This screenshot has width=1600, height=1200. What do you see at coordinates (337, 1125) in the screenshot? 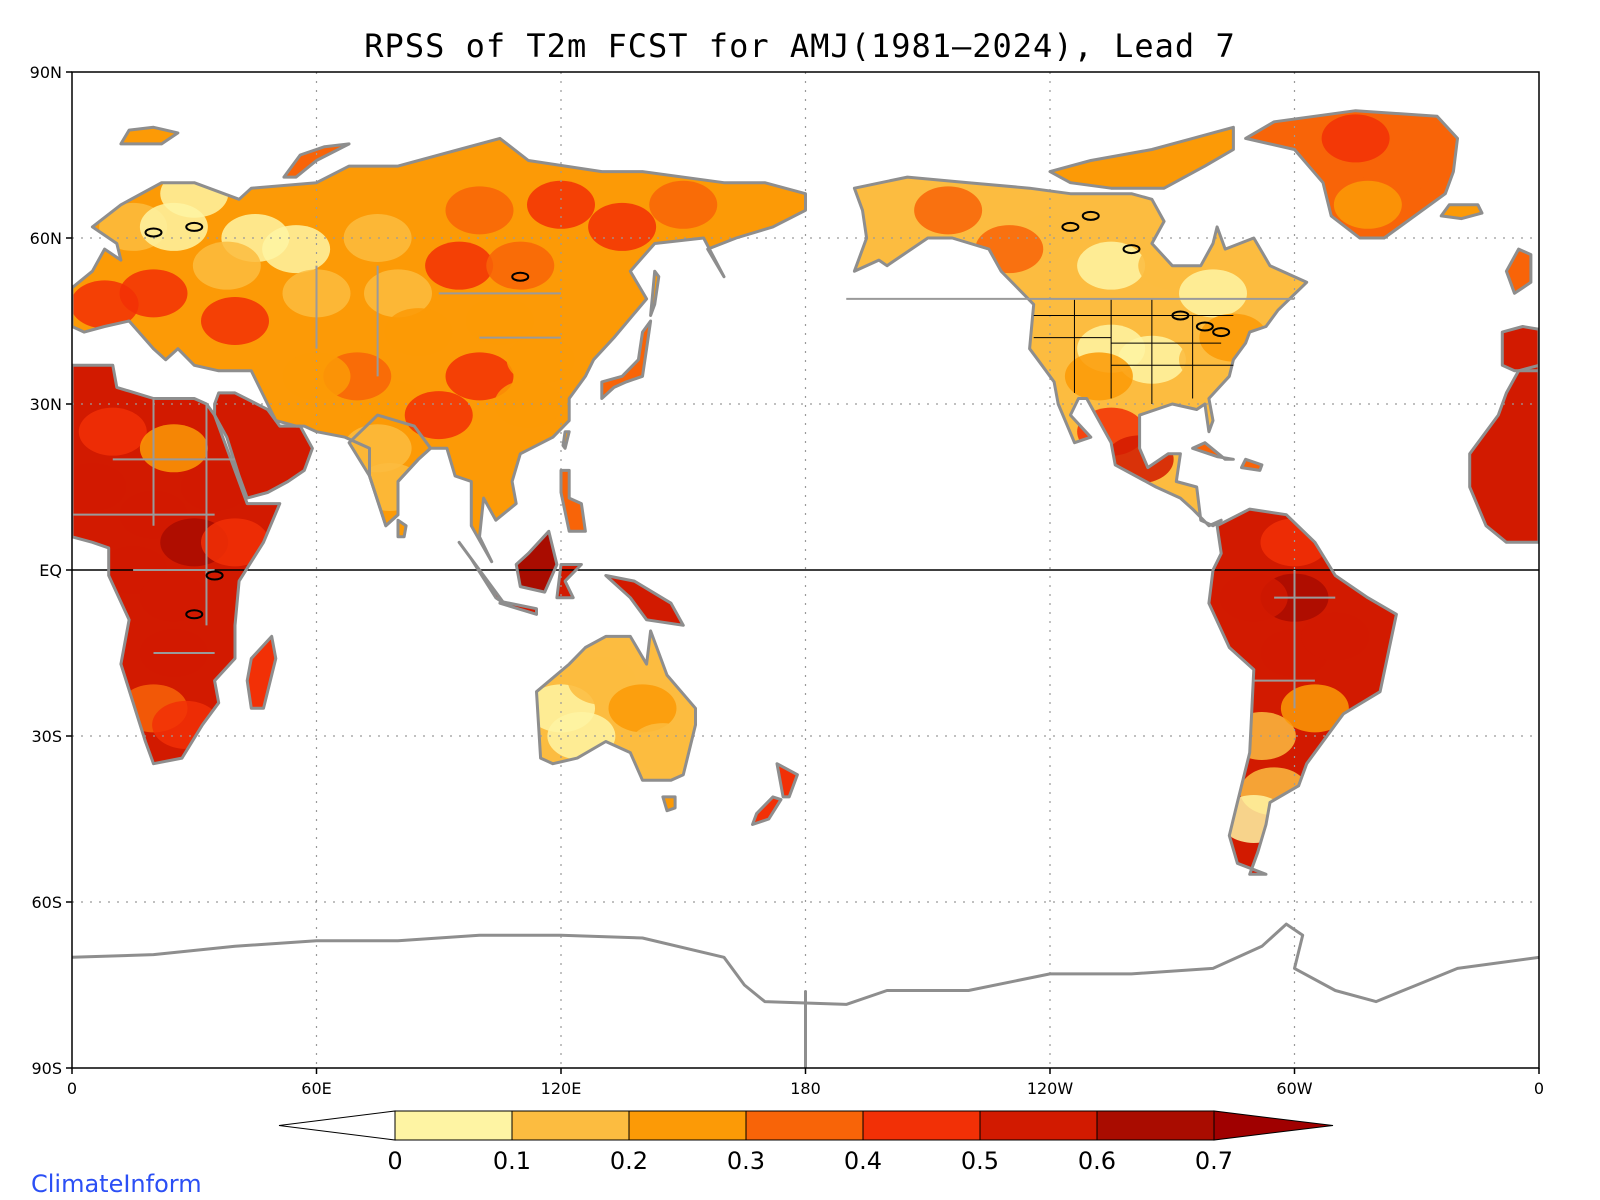
I see `colorbar-extend-low` at bounding box center [337, 1125].